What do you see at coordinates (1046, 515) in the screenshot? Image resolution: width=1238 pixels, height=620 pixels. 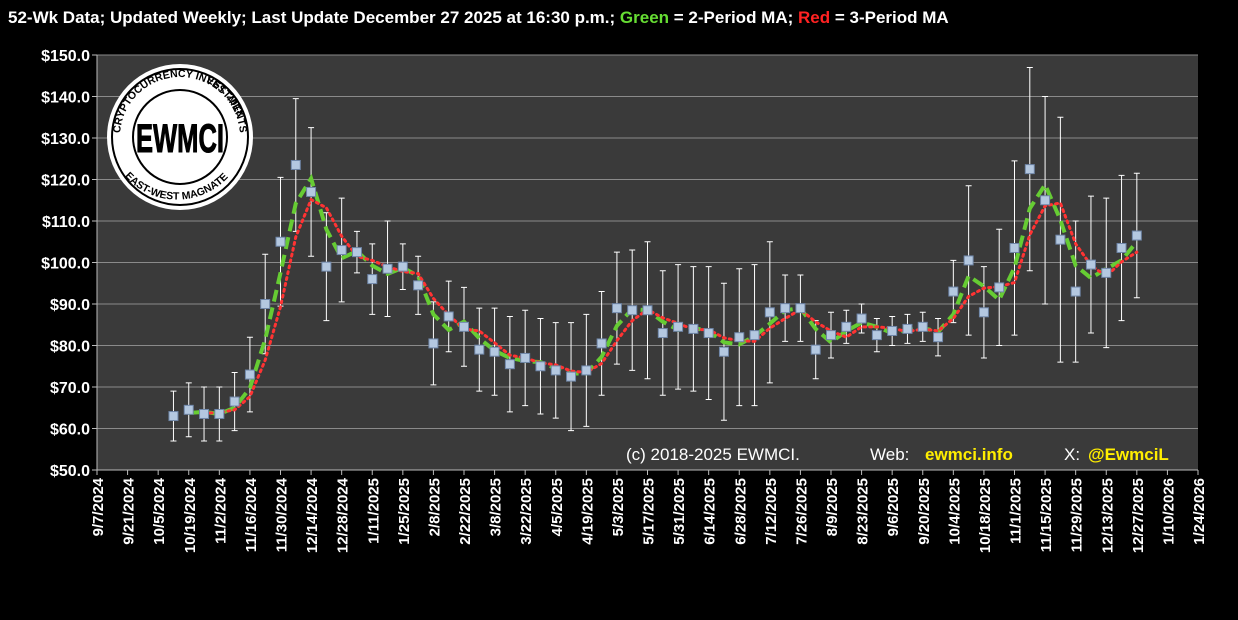 I see `x-tick-label: 11/15/2025` at bounding box center [1046, 515].